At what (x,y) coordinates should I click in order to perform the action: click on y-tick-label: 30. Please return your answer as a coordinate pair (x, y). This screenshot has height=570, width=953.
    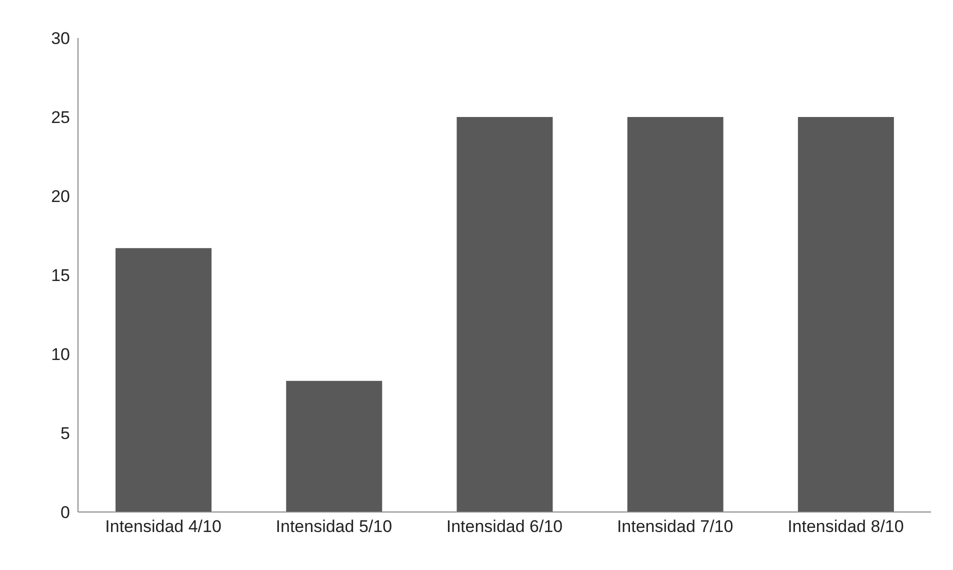
    Looking at the image, I should click on (60, 38).